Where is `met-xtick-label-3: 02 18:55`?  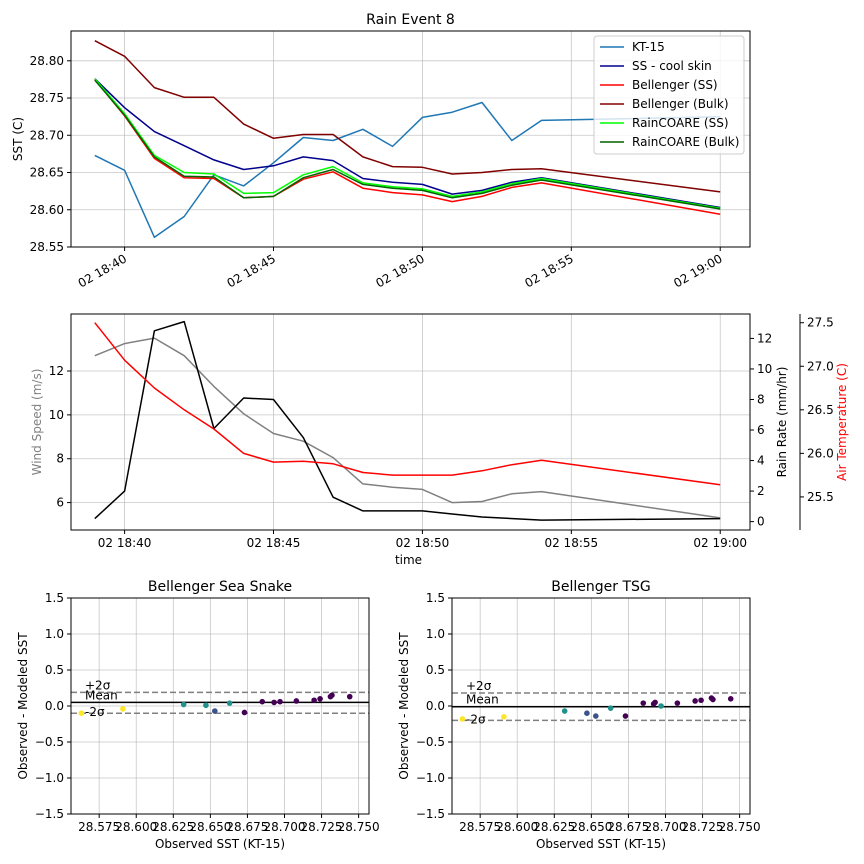 met-xtick-label-3: 02 18:55 is located at coordinates (571, 543).